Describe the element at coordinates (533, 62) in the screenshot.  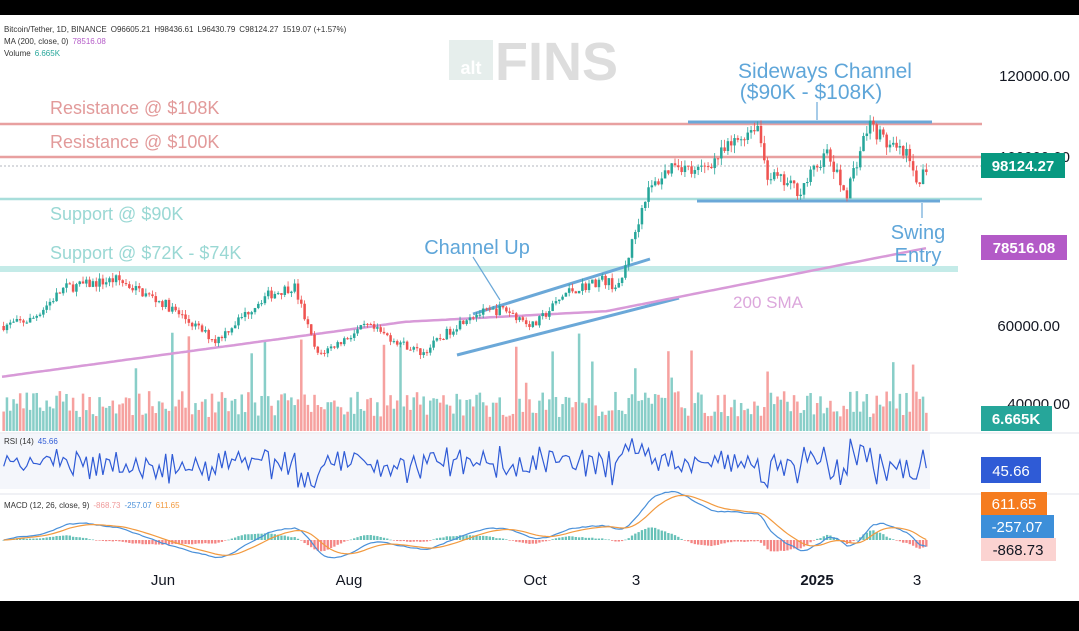
I see `altfins-watermark: alt FINS` at that location.